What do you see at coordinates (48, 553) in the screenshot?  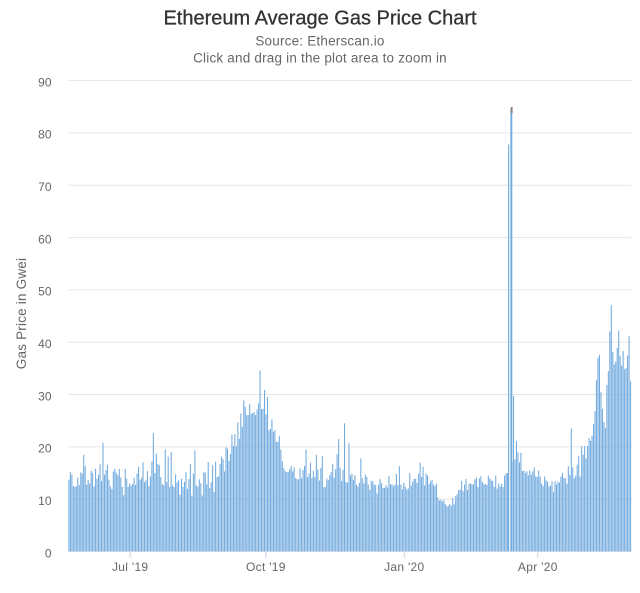 I see `svg-text: 0` at bounding box center [48, 553].